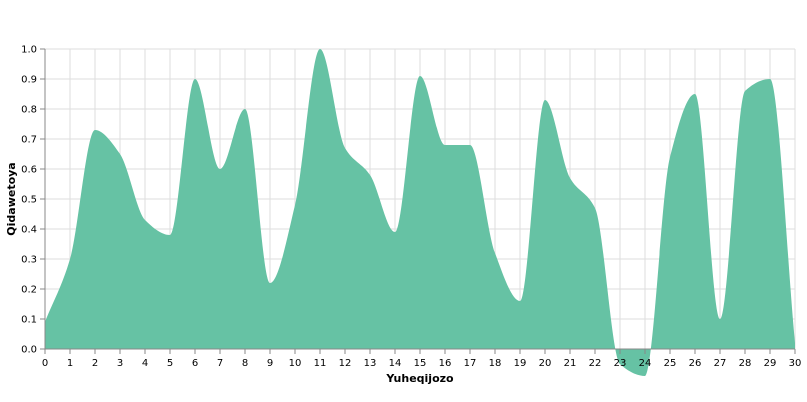  Describe the element at coordinates (70, 363) in the screenshot. I see `x-tick-label: 1` at that location.